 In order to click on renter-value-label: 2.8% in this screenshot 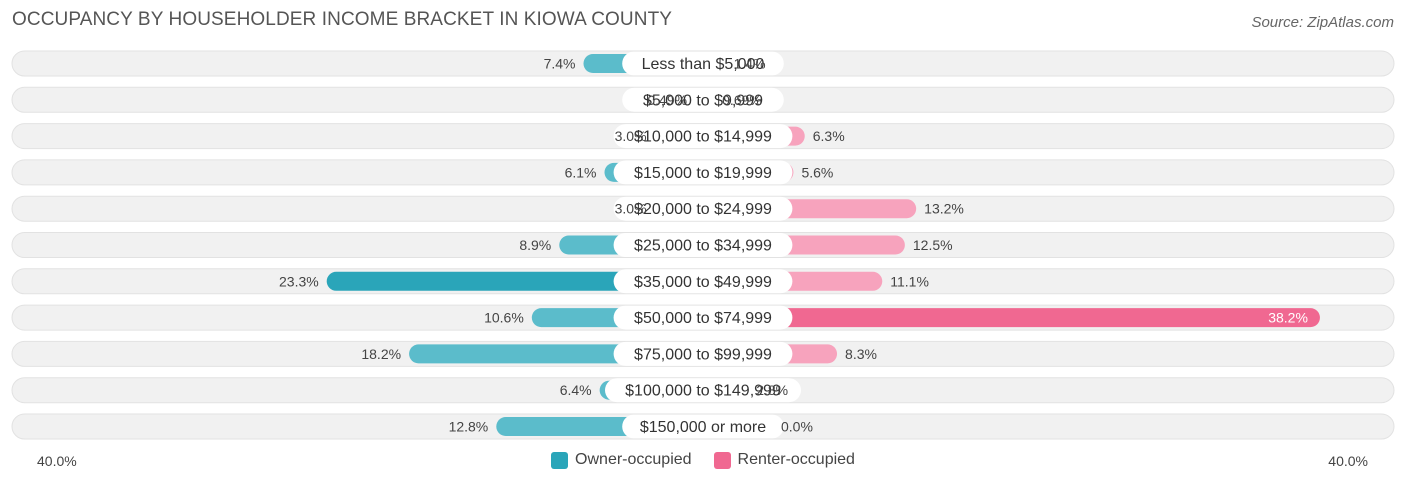, I will do `click(772, 390)`.